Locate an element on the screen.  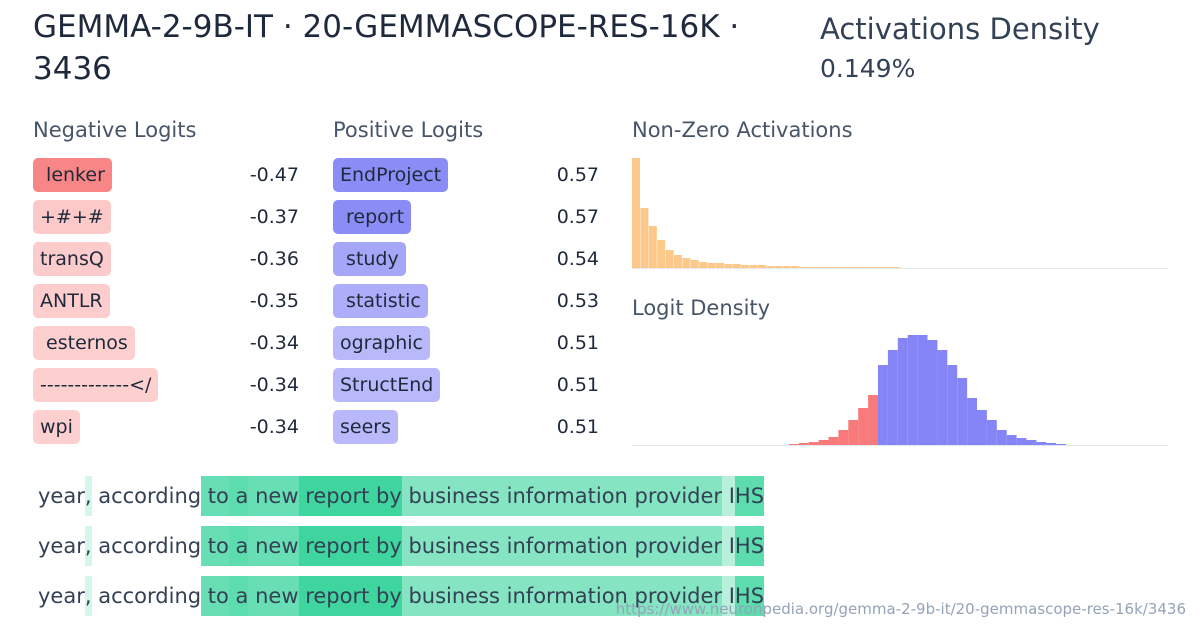
example-token: year is located at coordinates (61, 496).